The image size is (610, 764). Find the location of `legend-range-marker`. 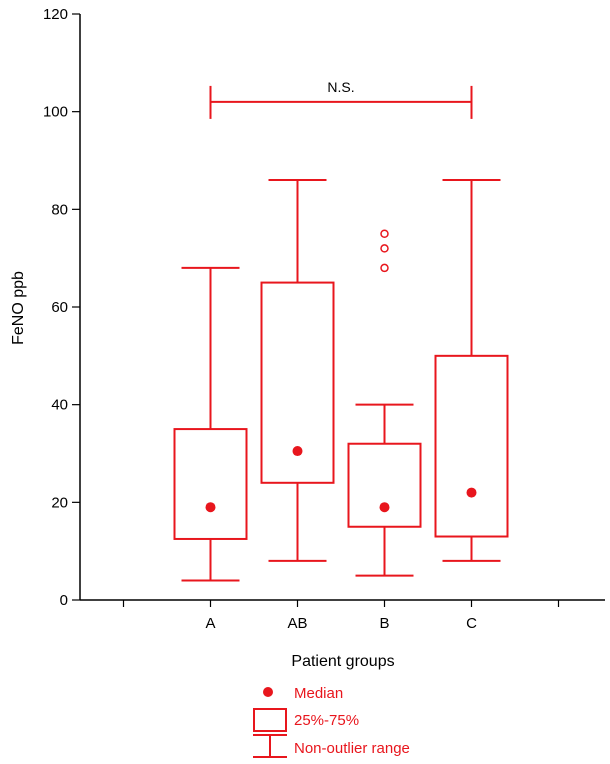

legend-range-marker is located at coordinates (270, 746).